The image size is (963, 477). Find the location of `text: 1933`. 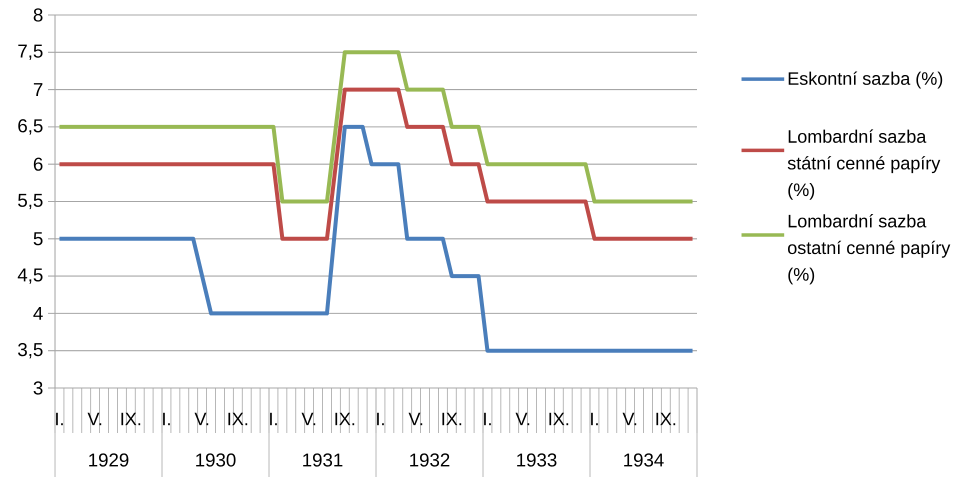

text: 1933 is located at coordinates (536, 460).